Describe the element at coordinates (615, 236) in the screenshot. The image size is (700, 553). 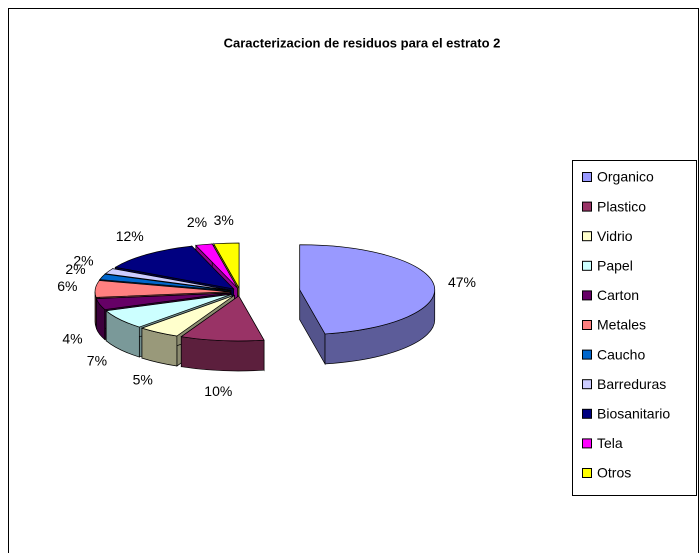
I see `legend-label: Vidrio` at that location.